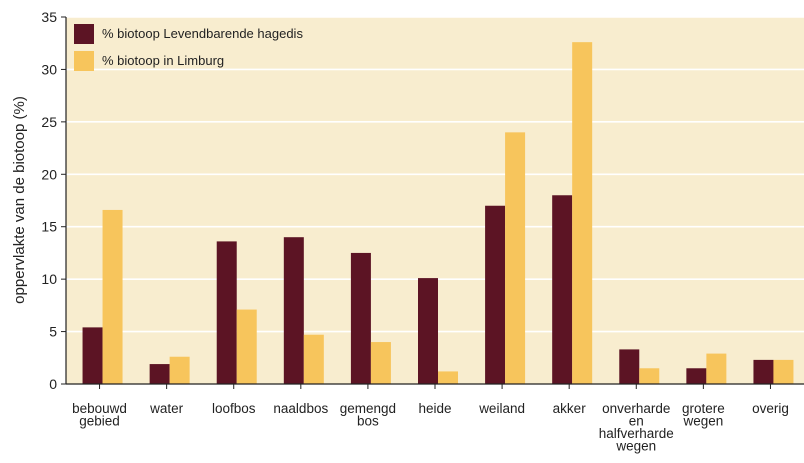  I want to click on y-tick-label: 25, so click(49, 122).